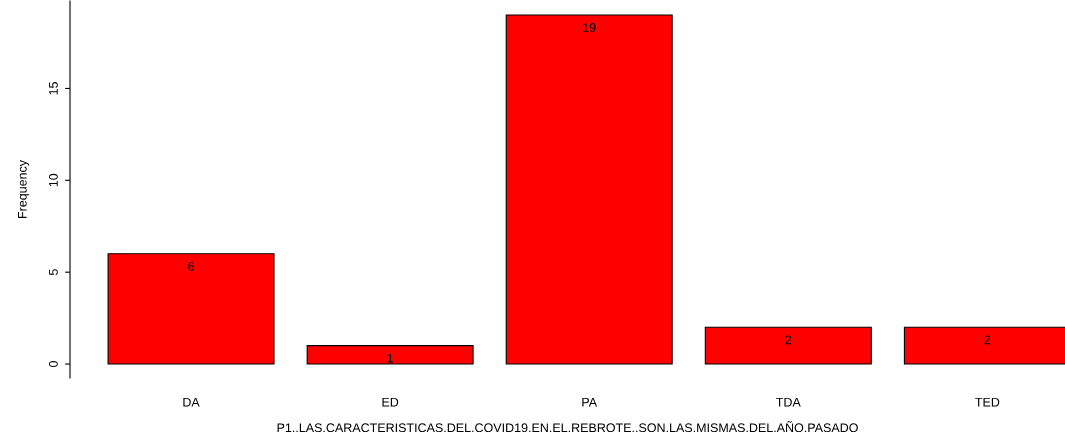  What do you see at coordinates (23, 188) in the screenshot?
I see `y-axis-title: Frequency` at bounding box center [23, 188].